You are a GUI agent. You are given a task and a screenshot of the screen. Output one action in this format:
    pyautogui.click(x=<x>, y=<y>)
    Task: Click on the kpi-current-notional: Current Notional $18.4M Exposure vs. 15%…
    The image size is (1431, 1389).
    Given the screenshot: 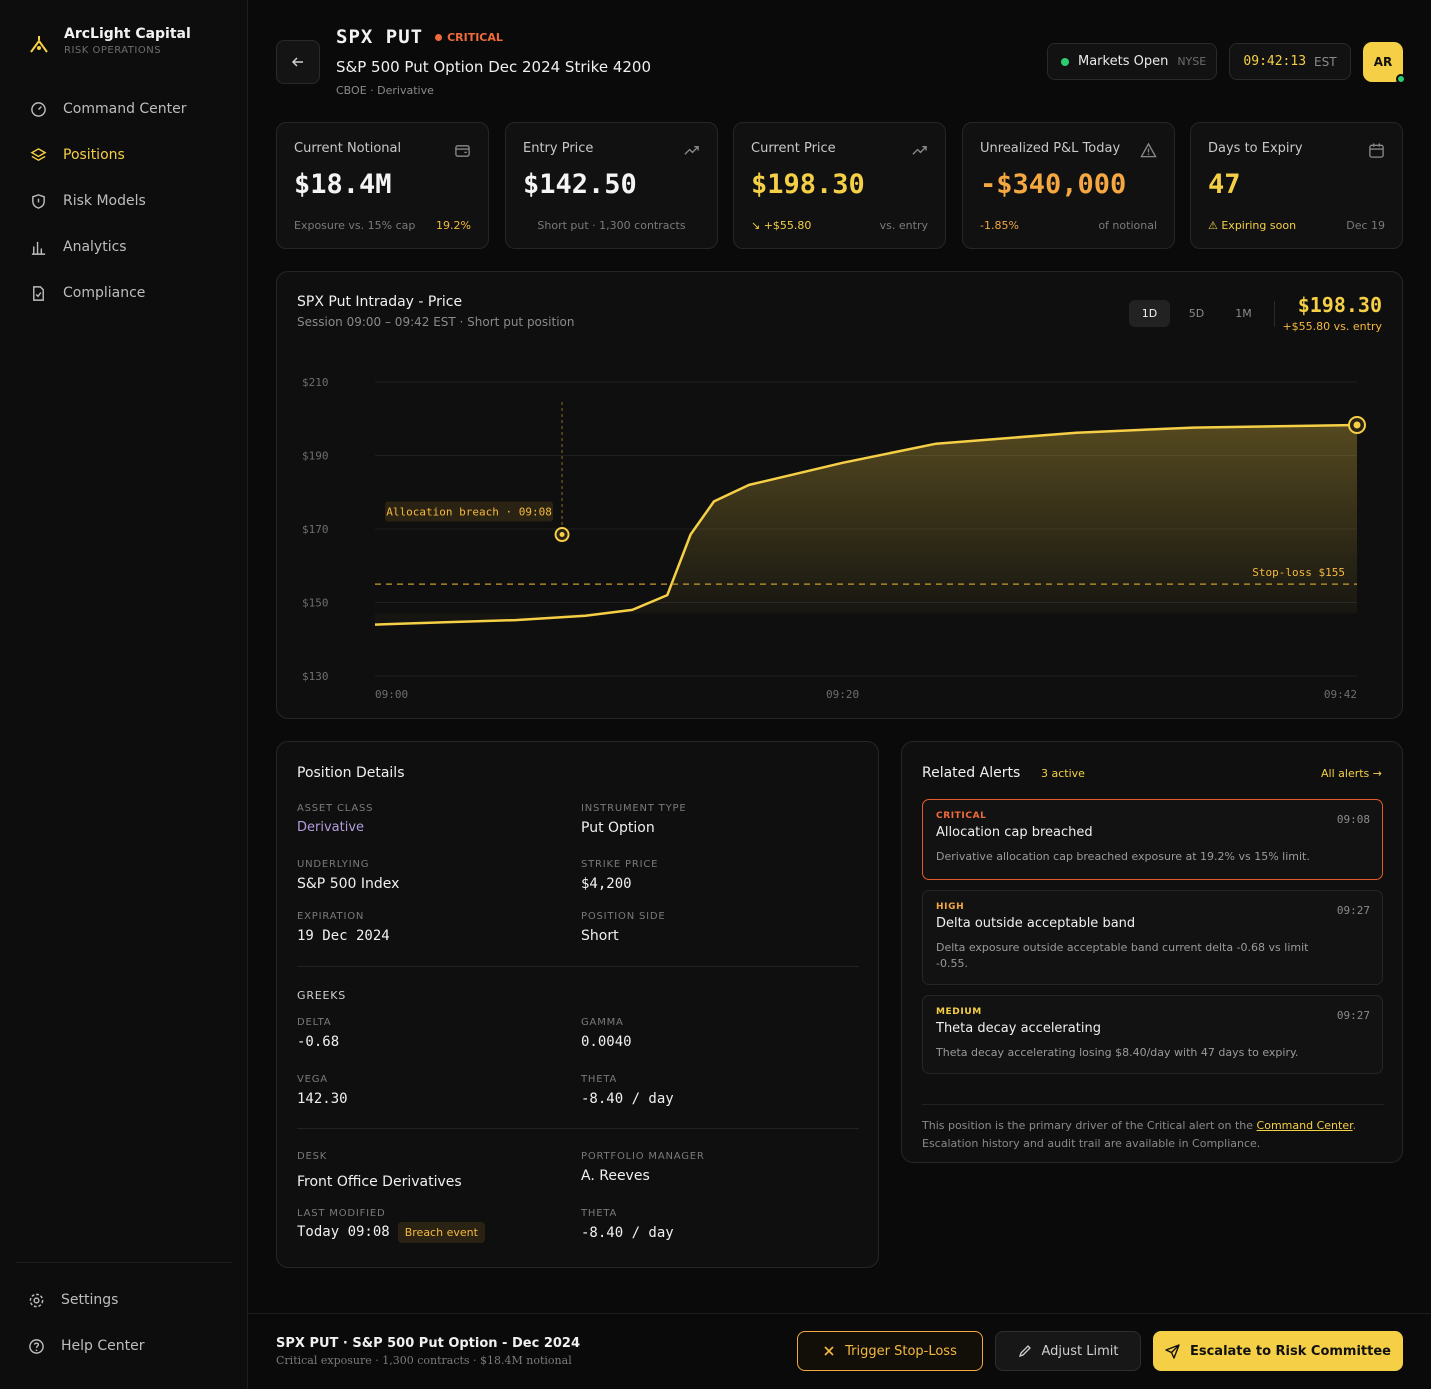 What is the action you would take?
    pyautogui.click(x=382, y=185)
    